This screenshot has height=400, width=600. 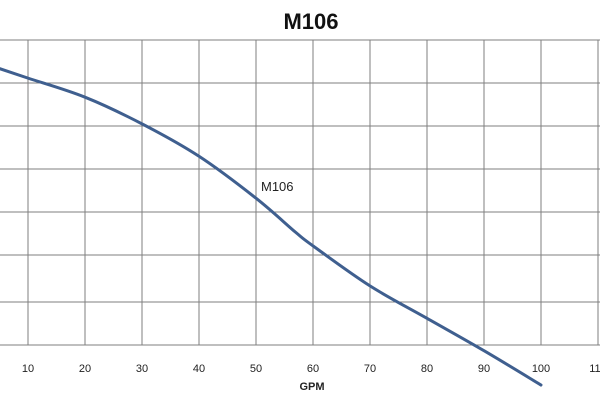 I want to click on x-tick-label-50: 50, so click(x=256, y=369).